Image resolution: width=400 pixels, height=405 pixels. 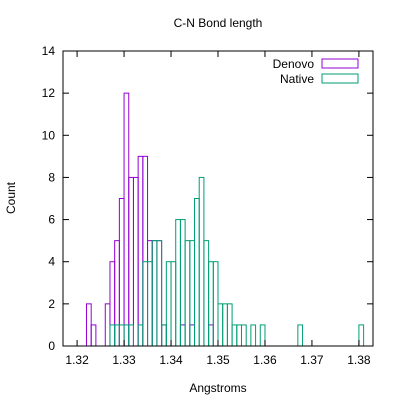 What do you see at coordinates (359, 360) in the screenshot?
I see `x-tick-label: 1.38` at bounding box center [359, 360].